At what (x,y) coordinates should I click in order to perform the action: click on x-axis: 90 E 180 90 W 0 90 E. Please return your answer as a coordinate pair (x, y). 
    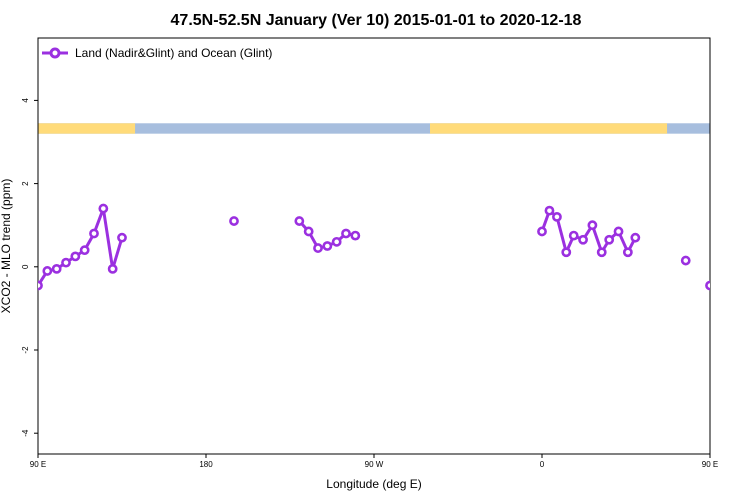
    Looking at the image, I should click on (374, 461).